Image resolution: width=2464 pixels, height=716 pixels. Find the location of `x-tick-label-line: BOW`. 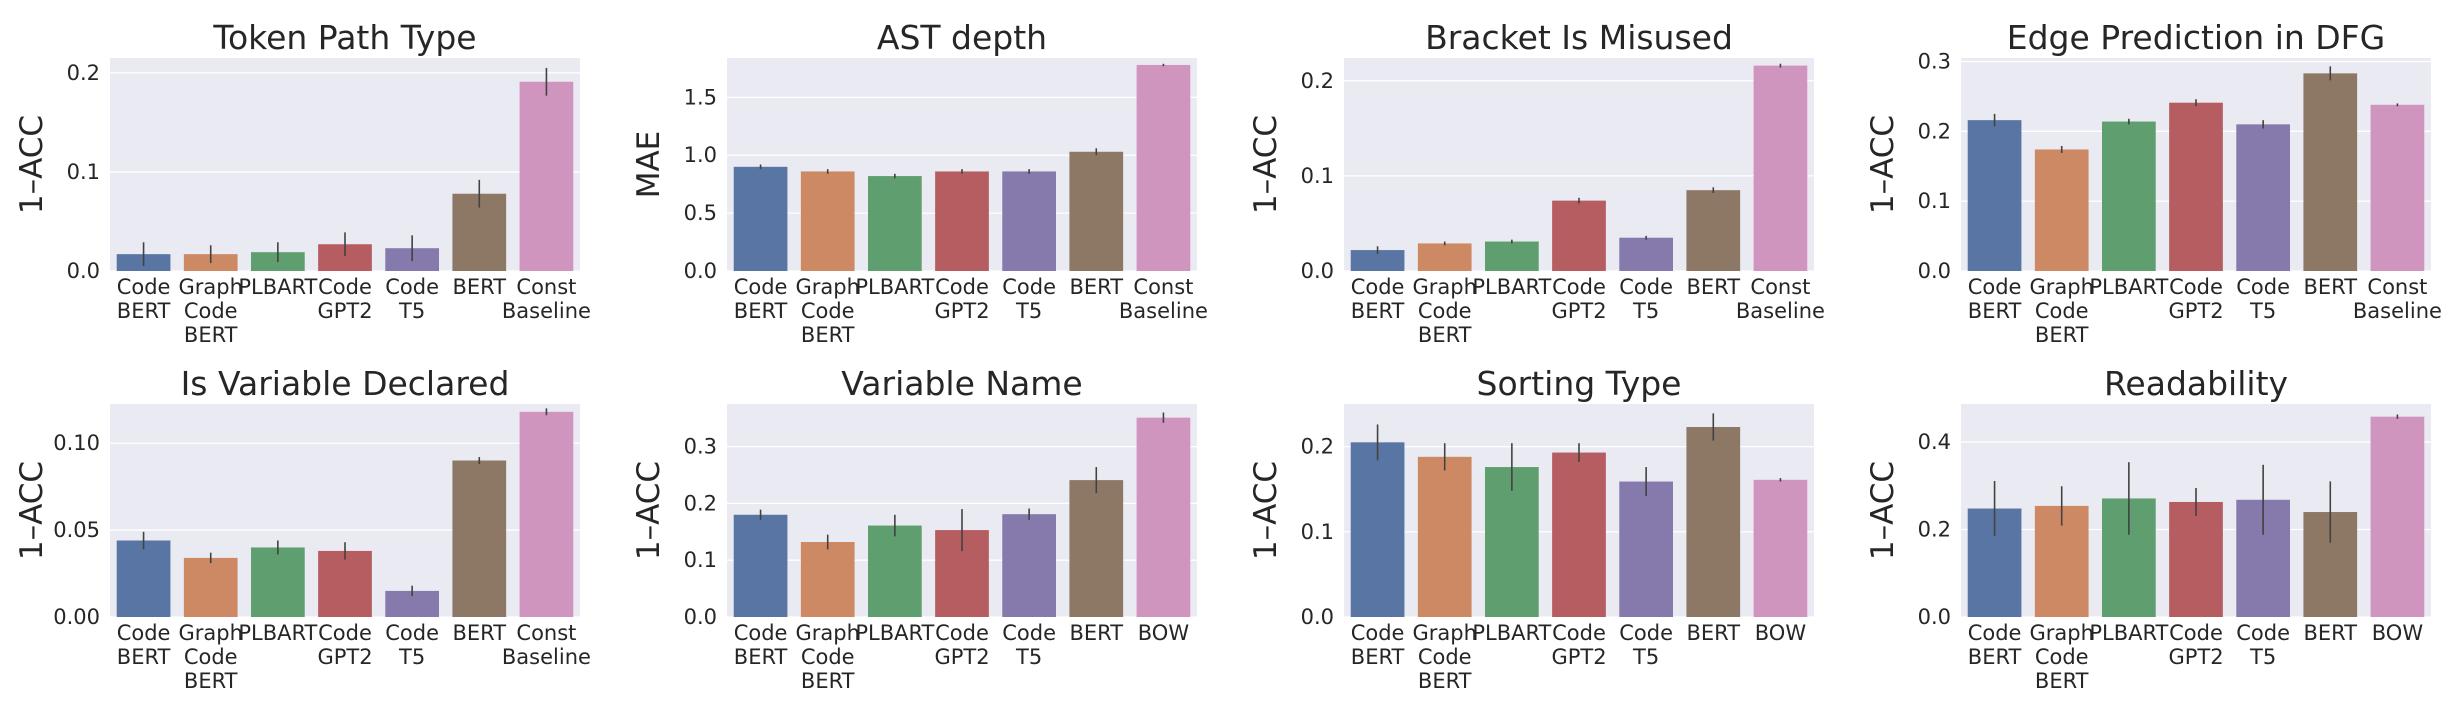

x-tick-label-line: BOW is located at coordinates (2398, 633).